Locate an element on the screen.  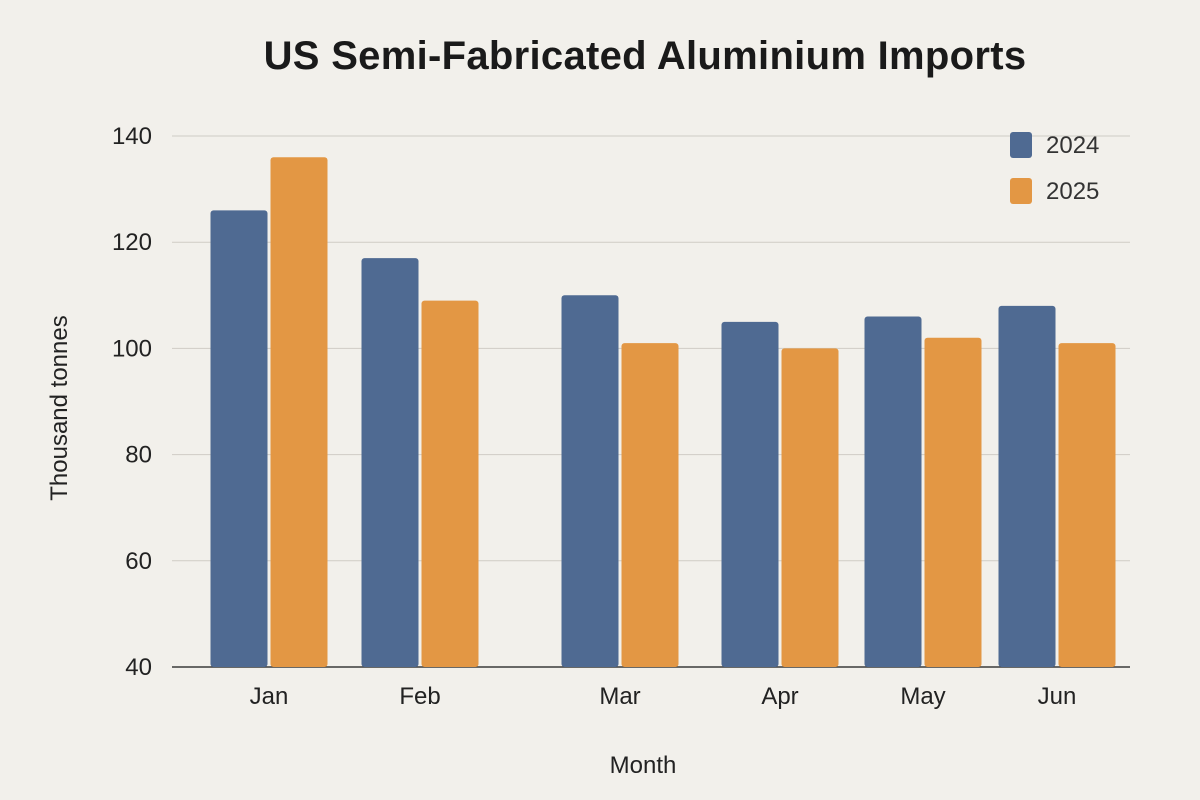
legend-swatch-2024 is located at coordinates (1021, 145).